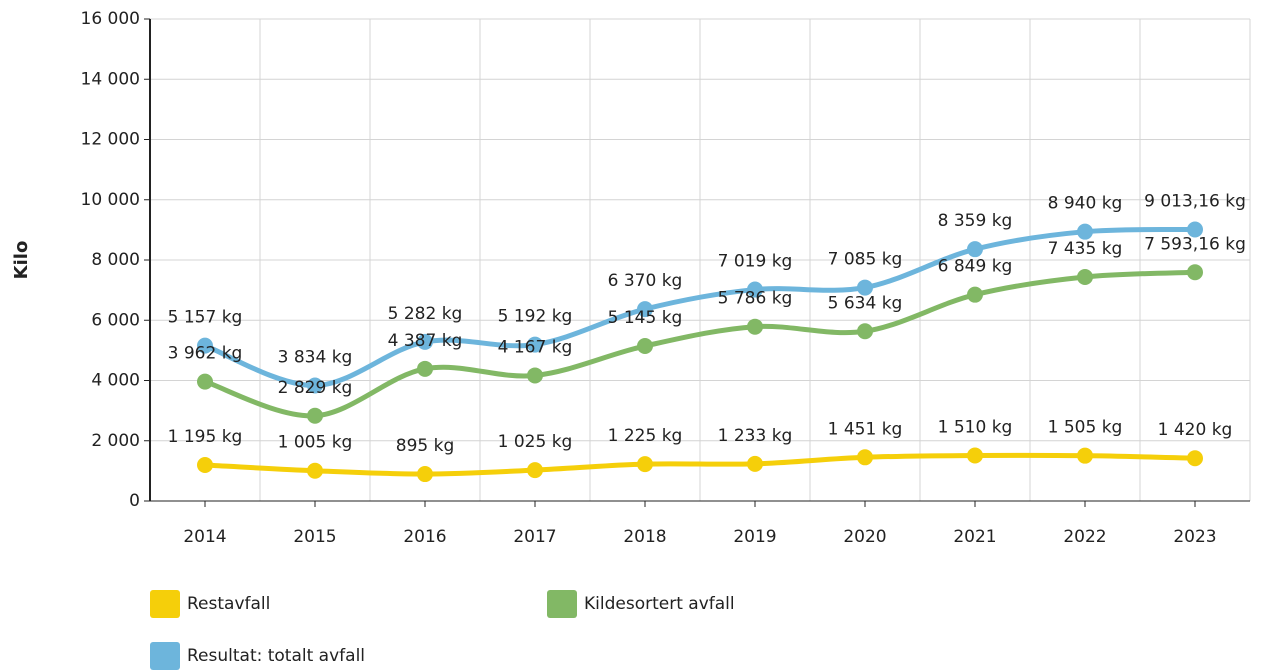 Image resolution: width=1278 pixels, height=670 pixels. Describe the element at coordinates (755, 299) in the screenshot. I see `data-label: 5 786 kg` at that location.